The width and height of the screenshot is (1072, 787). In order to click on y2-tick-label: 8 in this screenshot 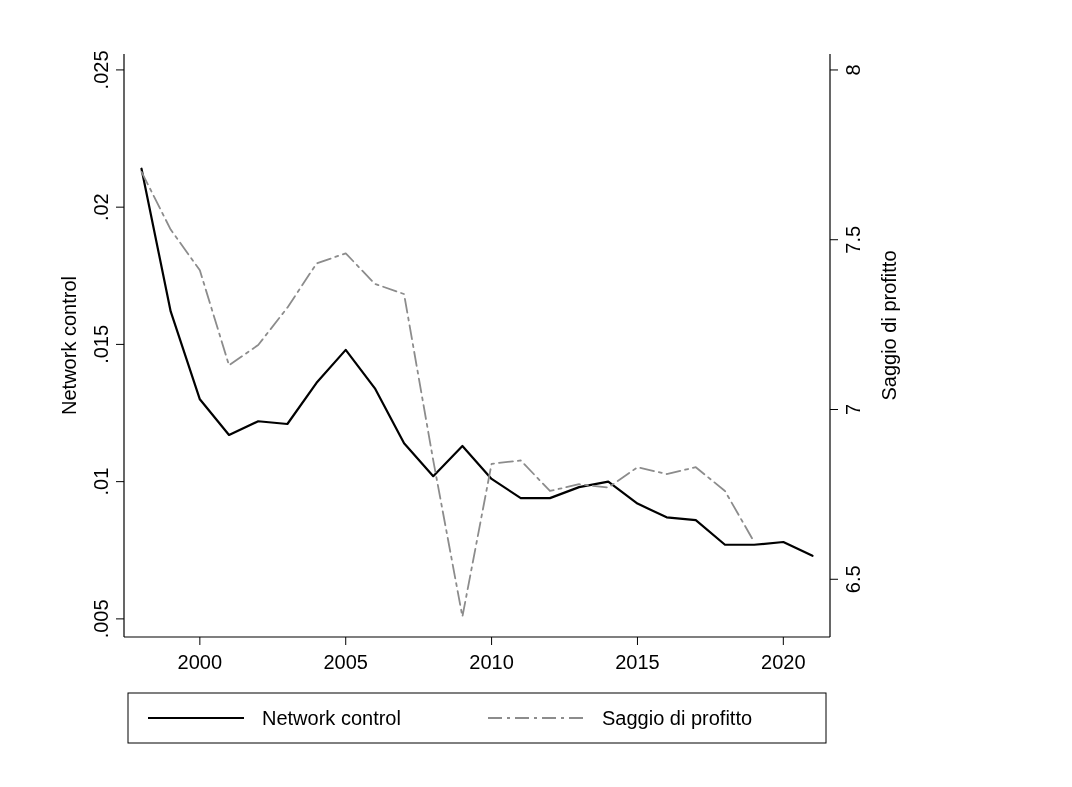, I will do `click(853, 70)`.